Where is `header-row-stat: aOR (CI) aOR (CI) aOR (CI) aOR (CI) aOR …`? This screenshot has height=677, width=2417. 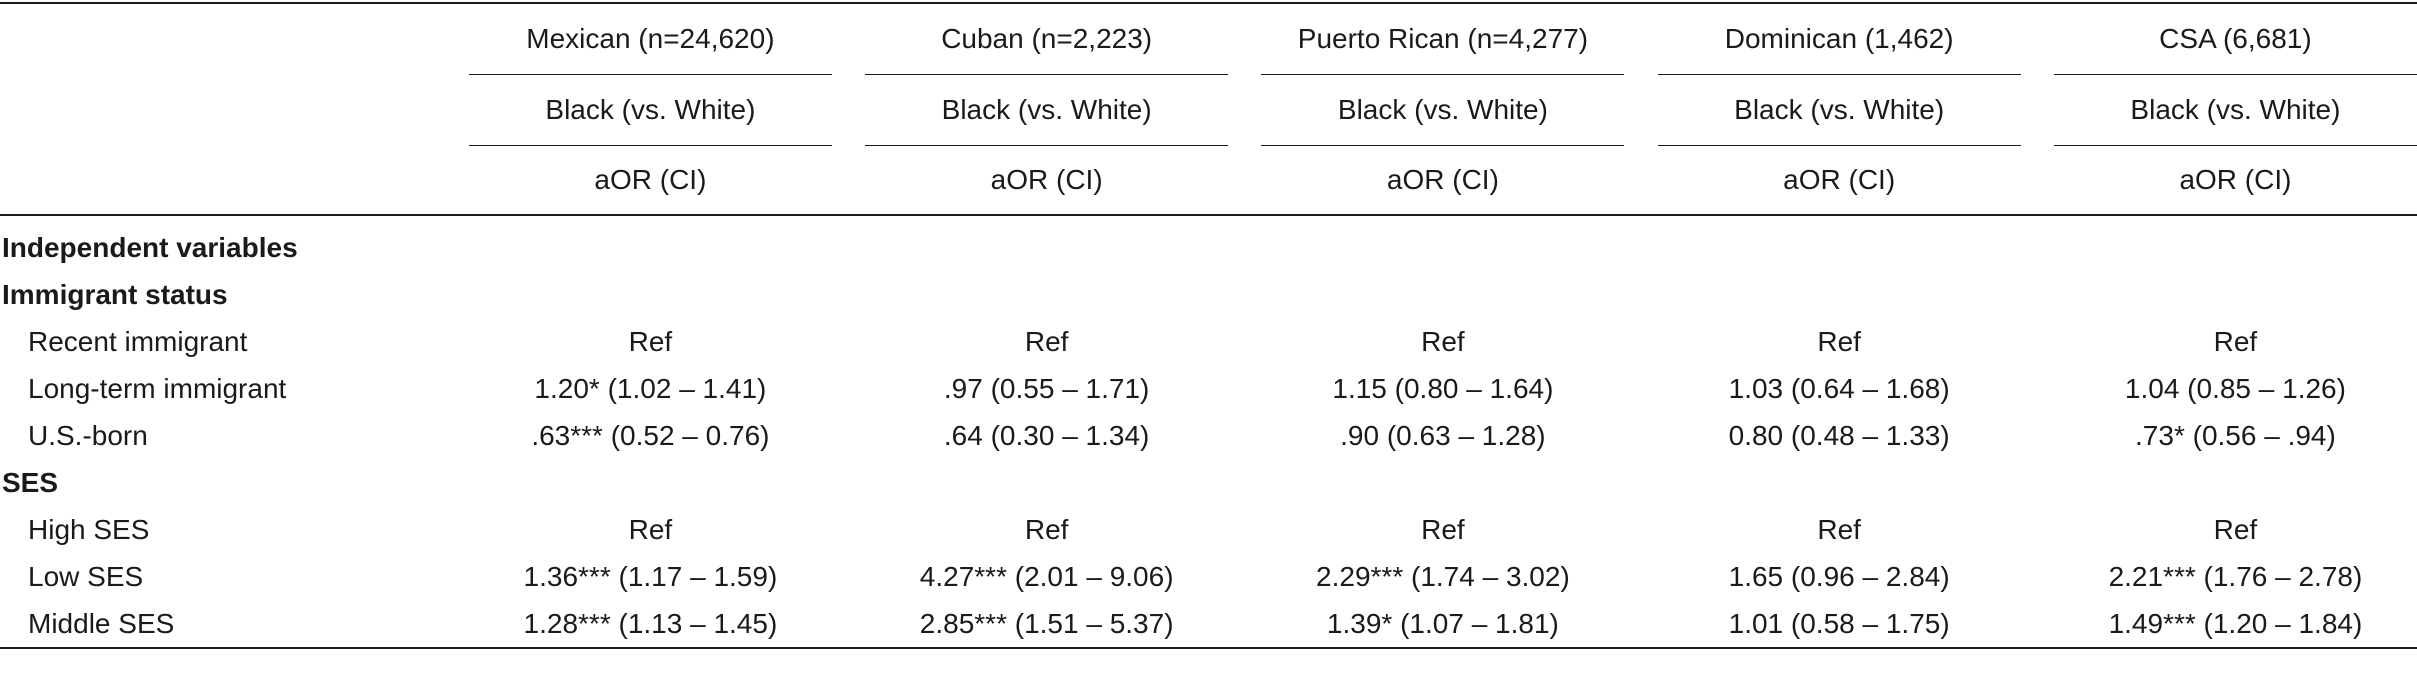 header-row-stat: aOR (CI) aOR (CI) aOR (CI) aOR (CI) aOR … is located at coordinates (1208, 181).